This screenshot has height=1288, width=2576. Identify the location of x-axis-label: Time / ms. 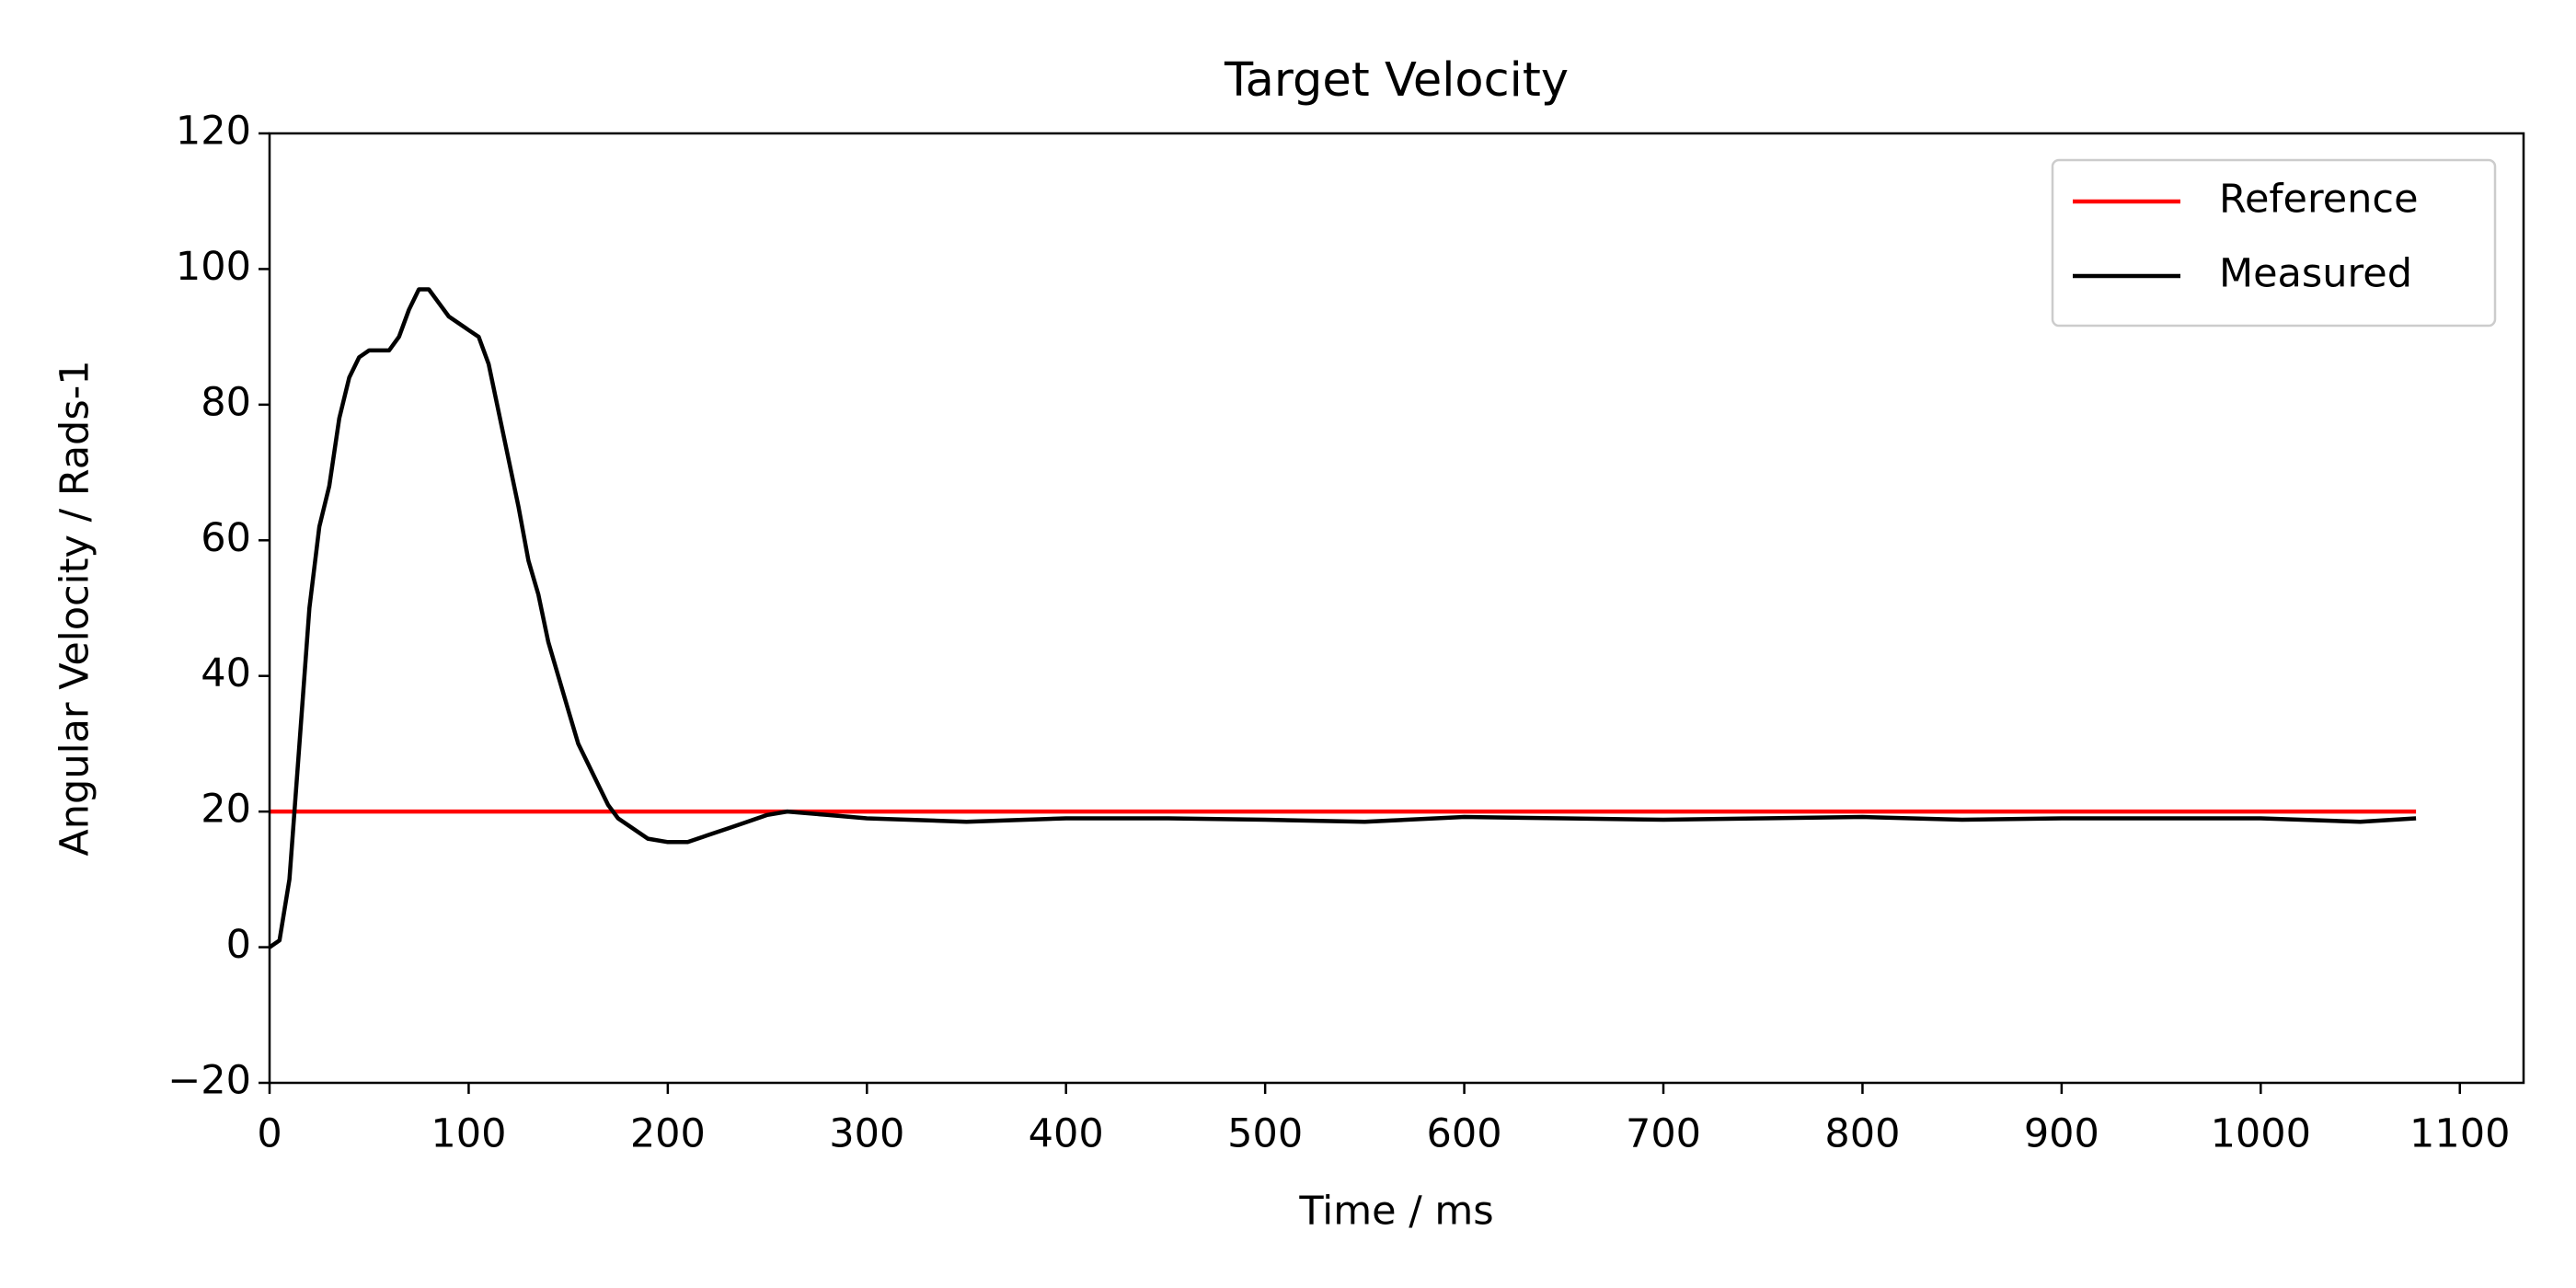
(1395, 1212).